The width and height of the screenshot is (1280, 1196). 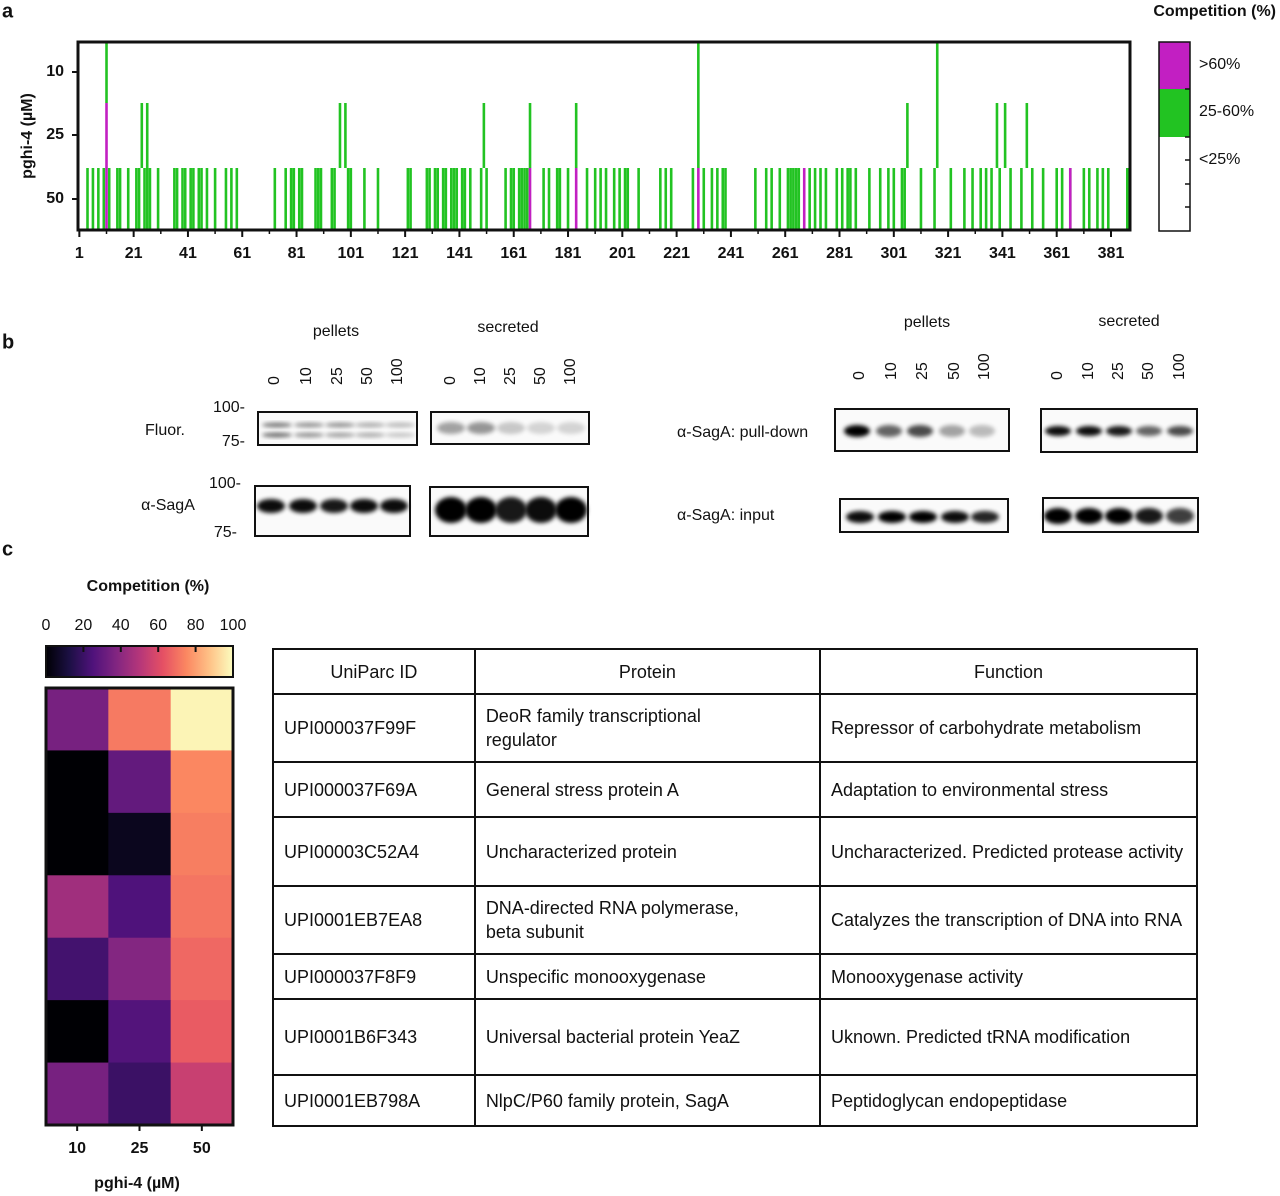 What do you see at coordinates (8, 11) in the screenshot?
I see `panel-label: a` at bounding box center [8, 11].